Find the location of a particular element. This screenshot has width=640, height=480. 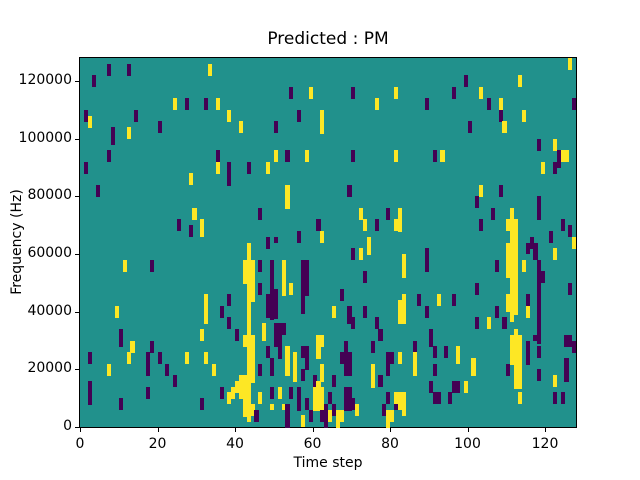

x-tick-label: 40 is located at coordinates (235, 444).